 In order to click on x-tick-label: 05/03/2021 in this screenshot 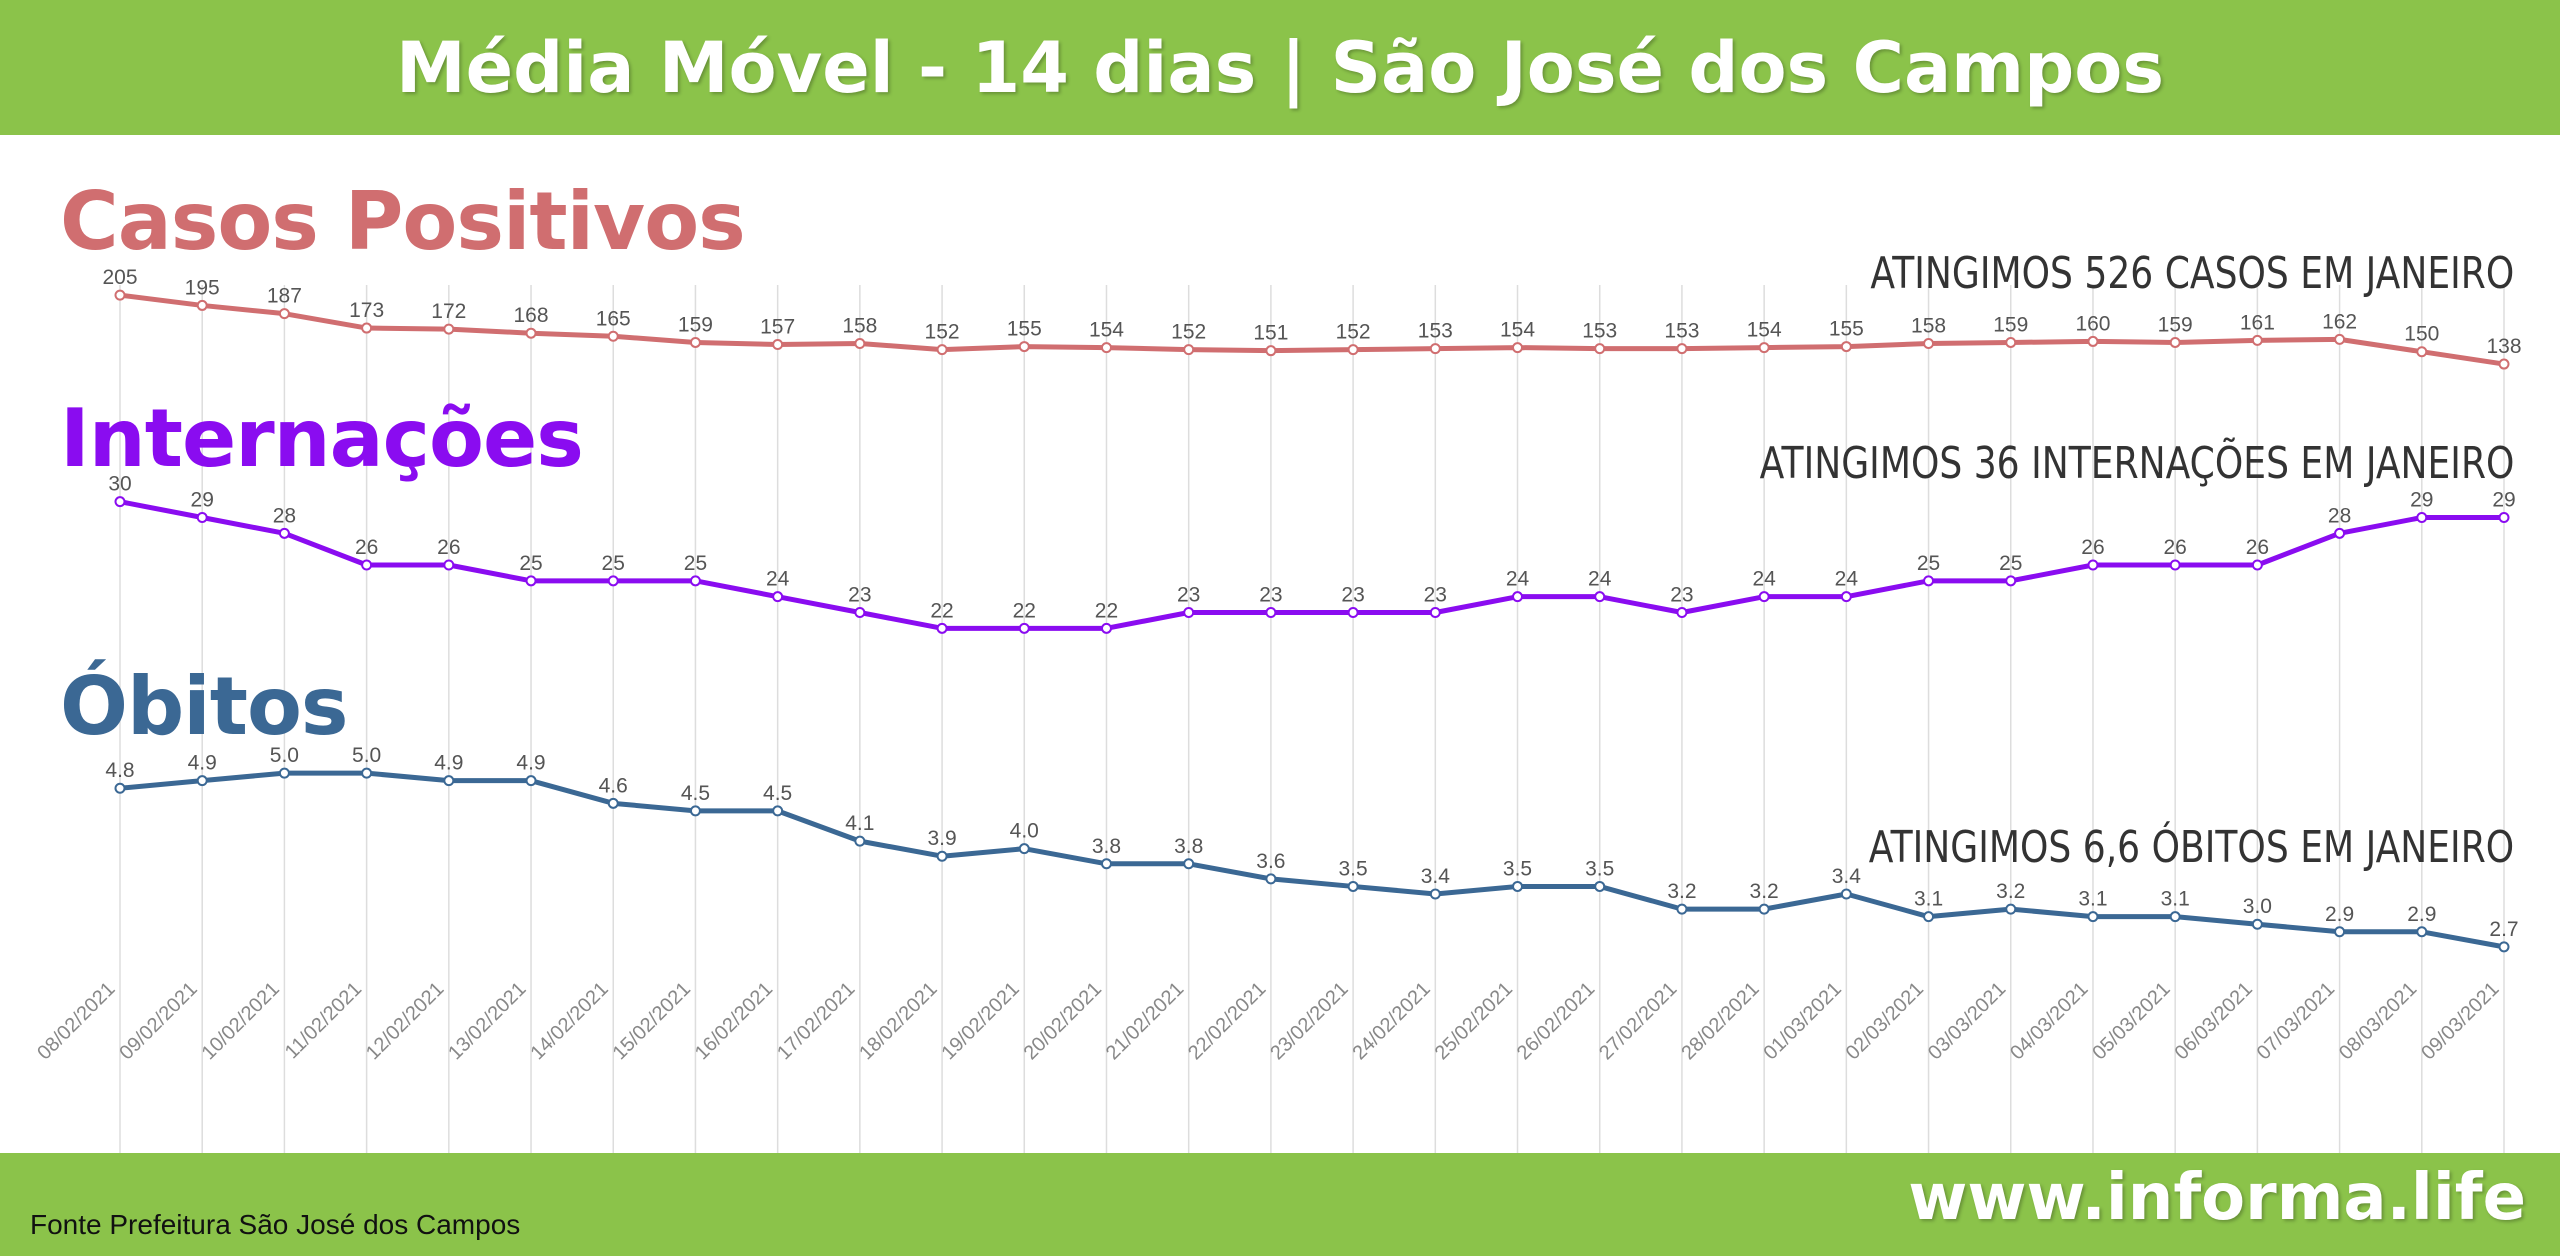, I will do `click(2131, 1021)`.